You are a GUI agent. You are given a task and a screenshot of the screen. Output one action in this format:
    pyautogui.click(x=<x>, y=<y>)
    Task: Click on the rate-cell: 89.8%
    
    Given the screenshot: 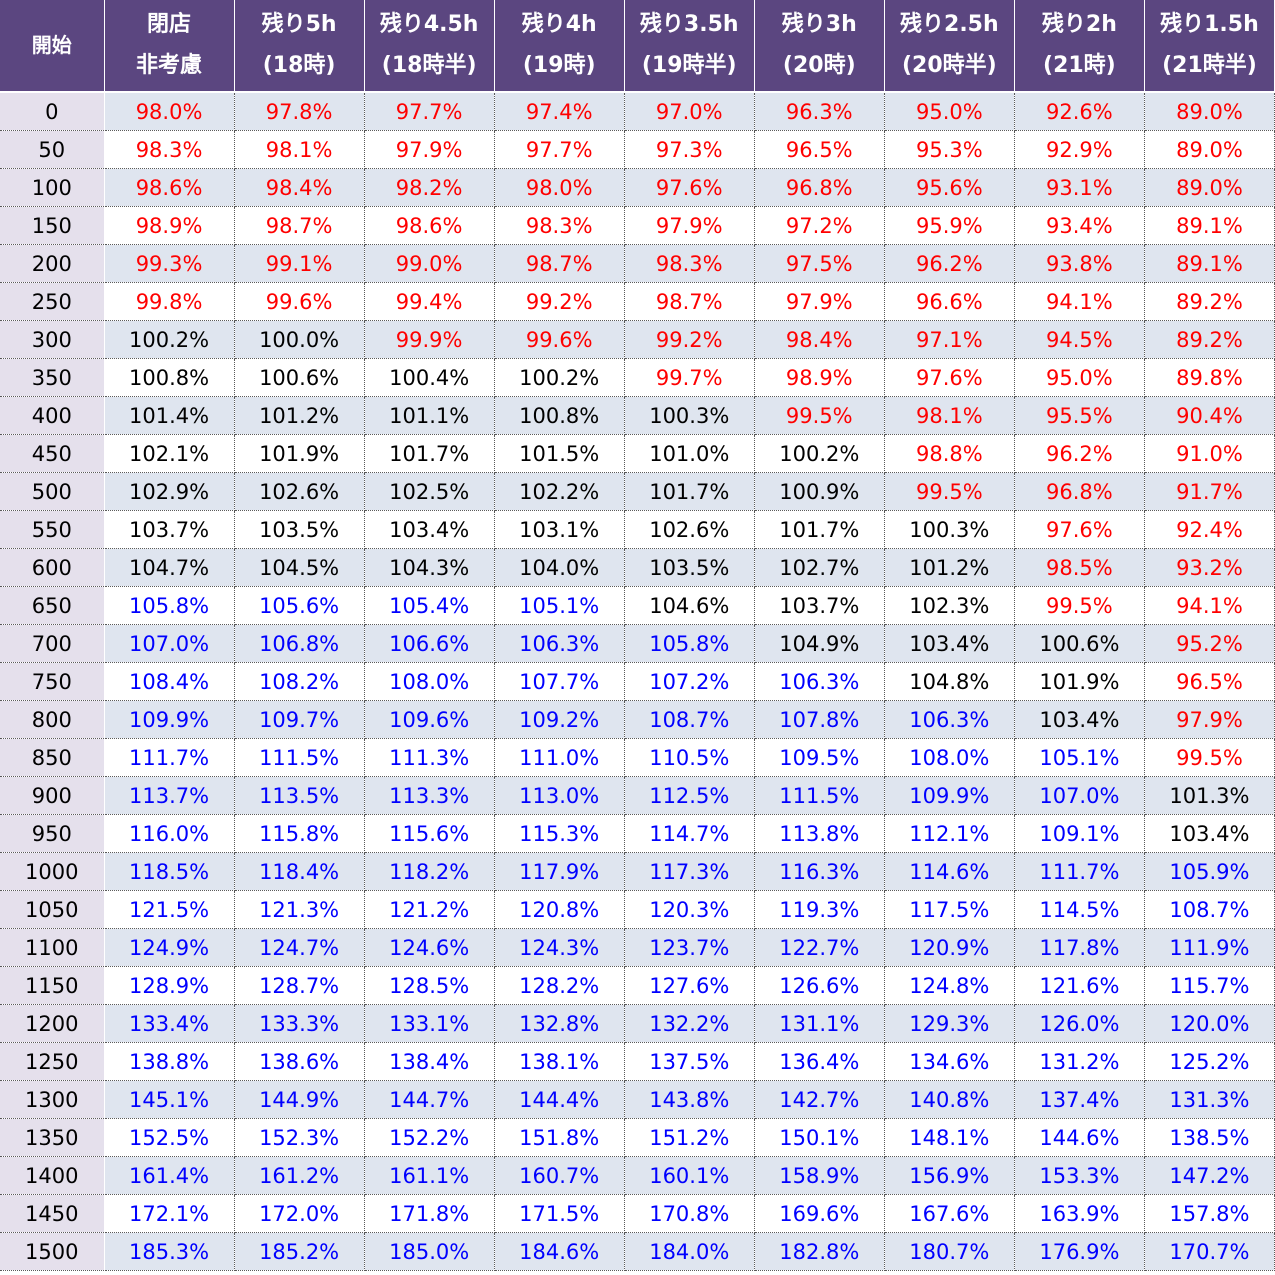 What is the action you would take?
    pyautogui.click(x=1209, y=377)
    